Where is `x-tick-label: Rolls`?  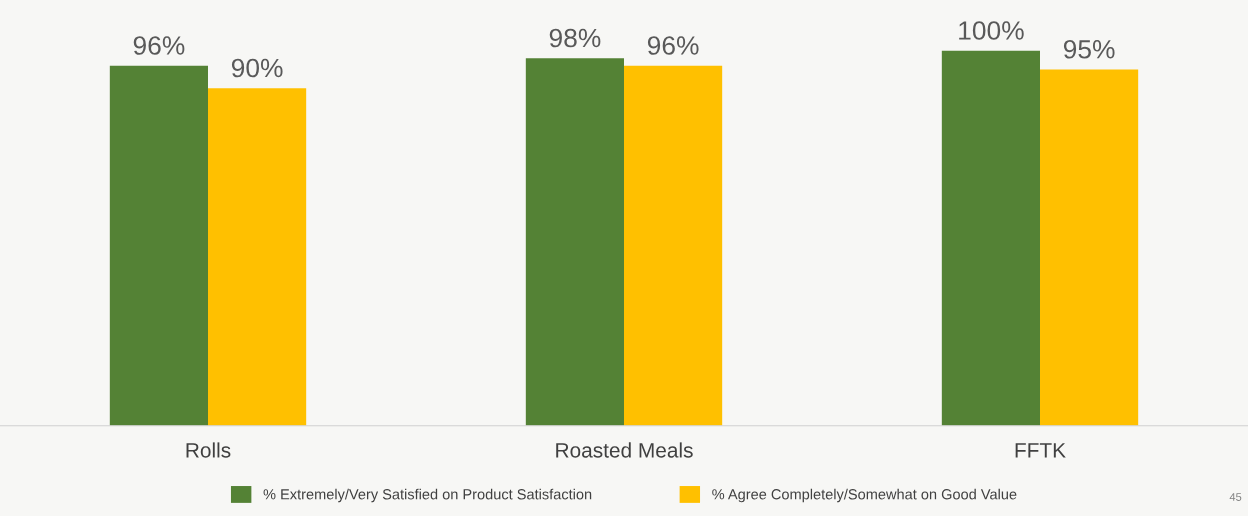 x-tick-label: Rolls is located at coordinates (208, 450).